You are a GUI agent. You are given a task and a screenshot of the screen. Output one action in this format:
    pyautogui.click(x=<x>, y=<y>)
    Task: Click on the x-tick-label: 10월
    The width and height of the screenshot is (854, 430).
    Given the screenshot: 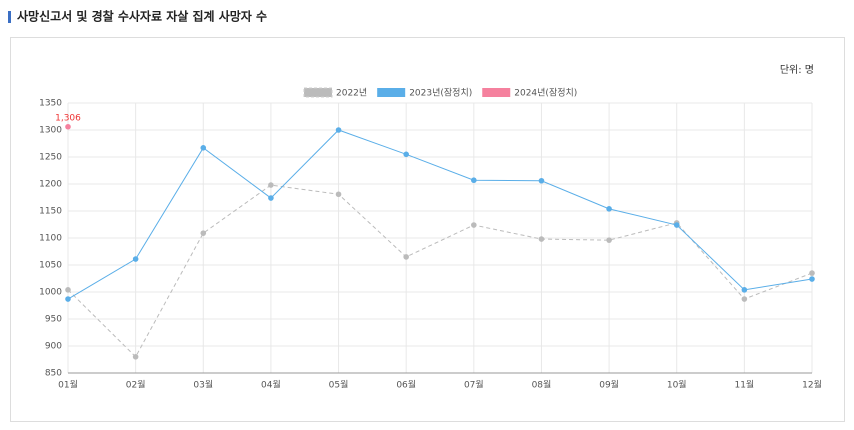 What is the action you would take?
    pyautogui.click(x=677, y=385)
    